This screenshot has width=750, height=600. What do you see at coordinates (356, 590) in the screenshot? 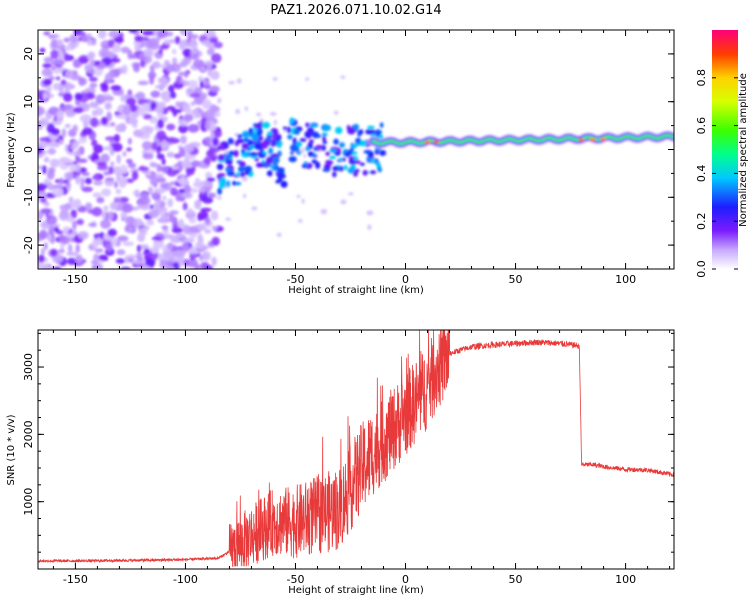
I see `snr-x-label: Height of straight line (km)` at bounding box center [356, 590].